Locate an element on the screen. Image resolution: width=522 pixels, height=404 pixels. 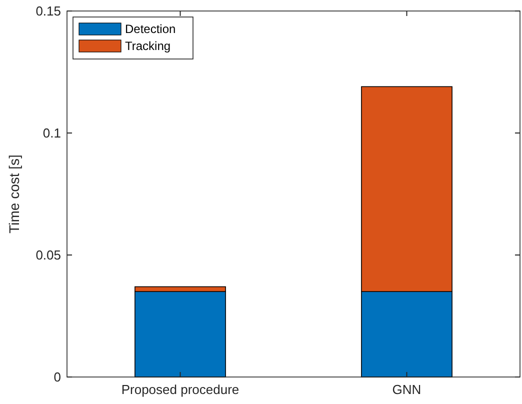
y-tick-label: 0 is located at coordinates (57, 377).